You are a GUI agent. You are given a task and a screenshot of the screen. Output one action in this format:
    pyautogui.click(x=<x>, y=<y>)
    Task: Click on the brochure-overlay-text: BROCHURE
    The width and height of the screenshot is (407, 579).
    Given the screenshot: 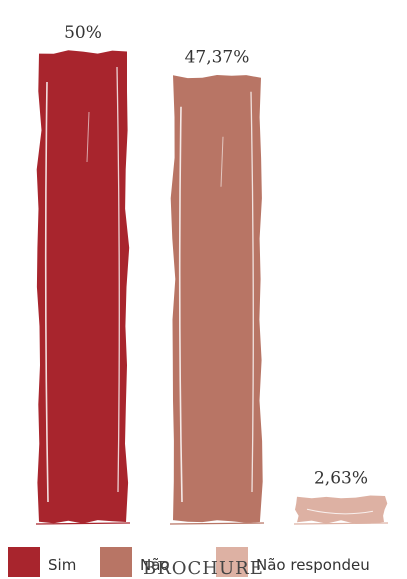 What is the action you would take?
    pyautogui.click(x=203, y=568)
    